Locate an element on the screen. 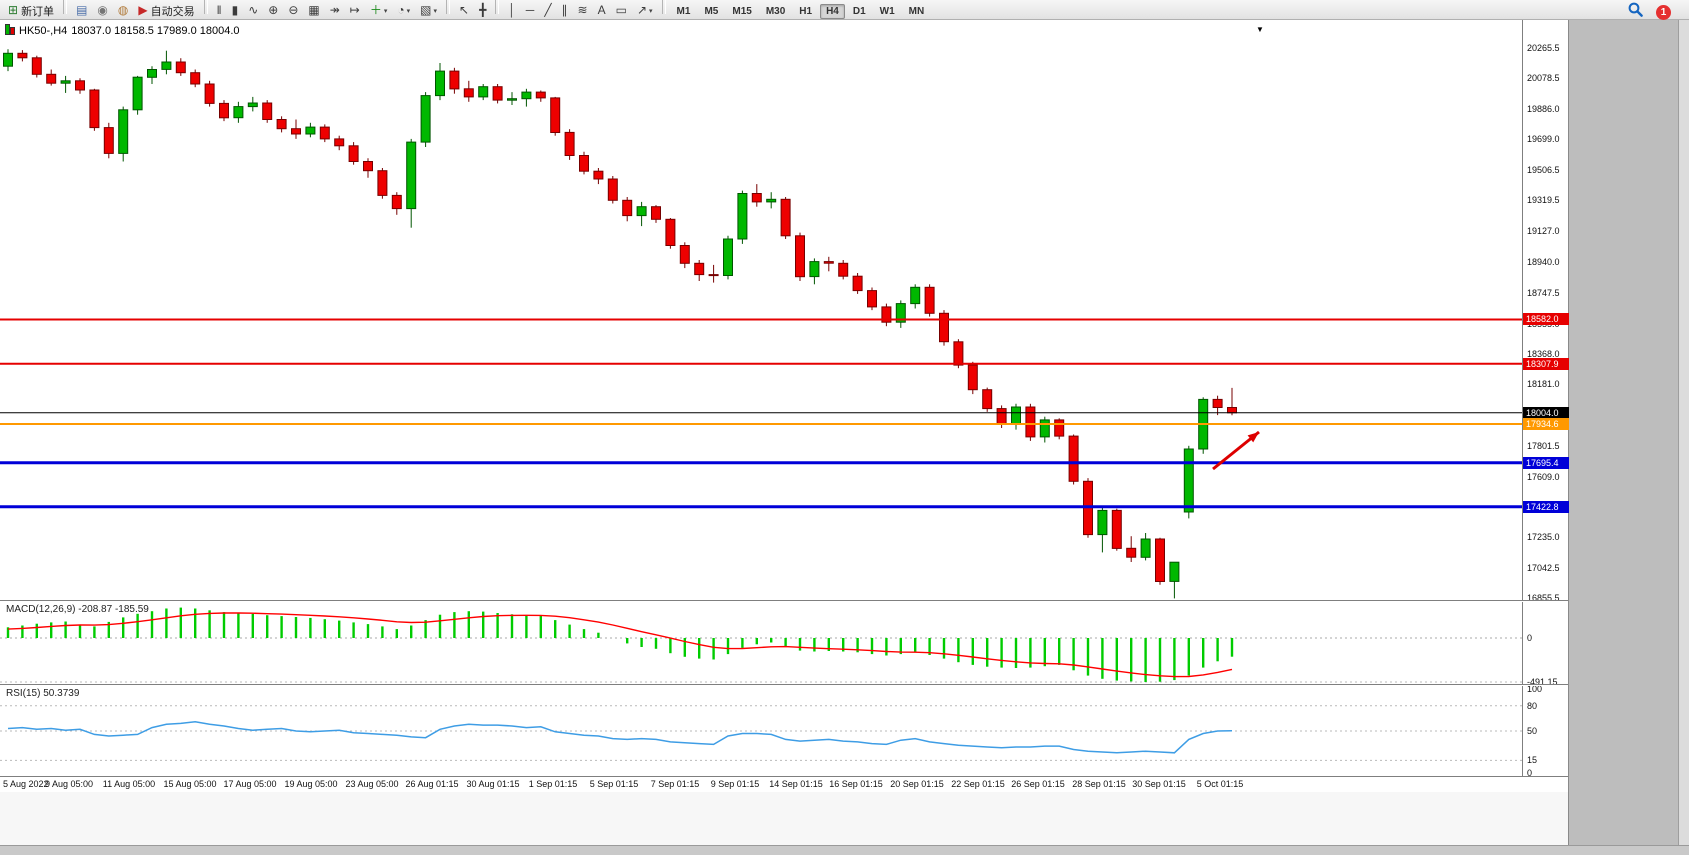 The image size is (1689, 855). time-label: 19 Aug 05:00 is located at coordinates (311, 784).